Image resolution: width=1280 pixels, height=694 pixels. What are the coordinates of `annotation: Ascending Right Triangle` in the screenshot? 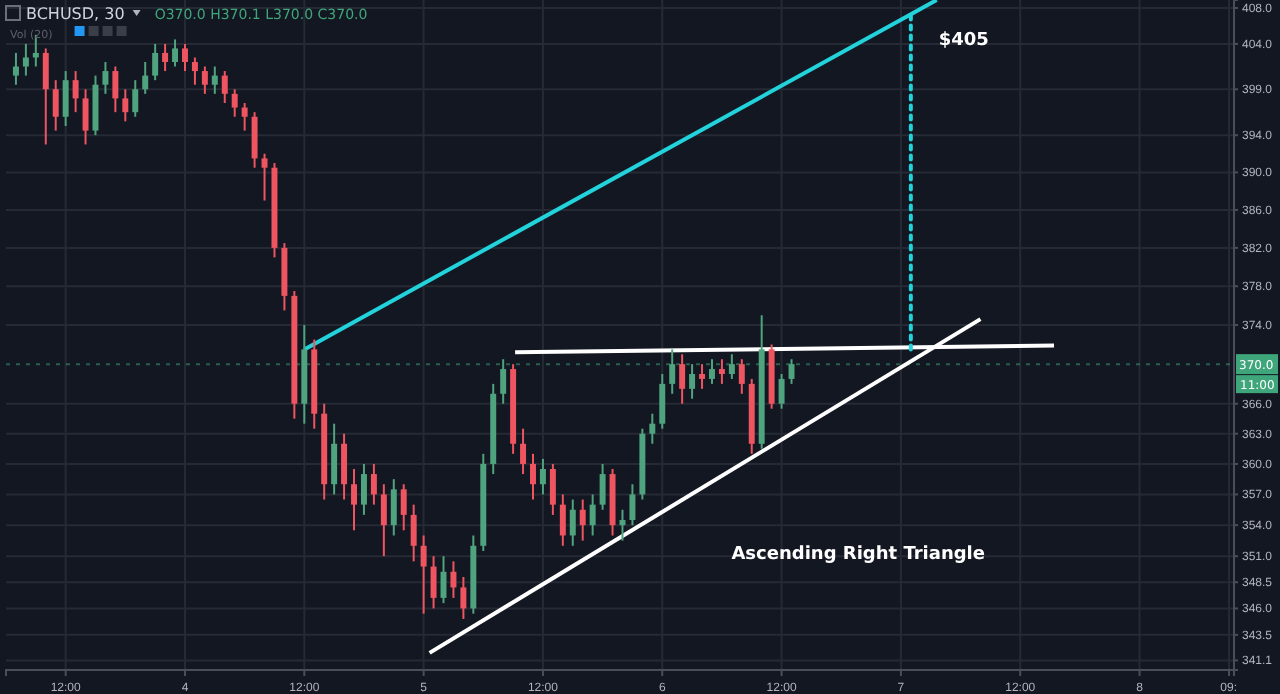 It's located at (858, 554).